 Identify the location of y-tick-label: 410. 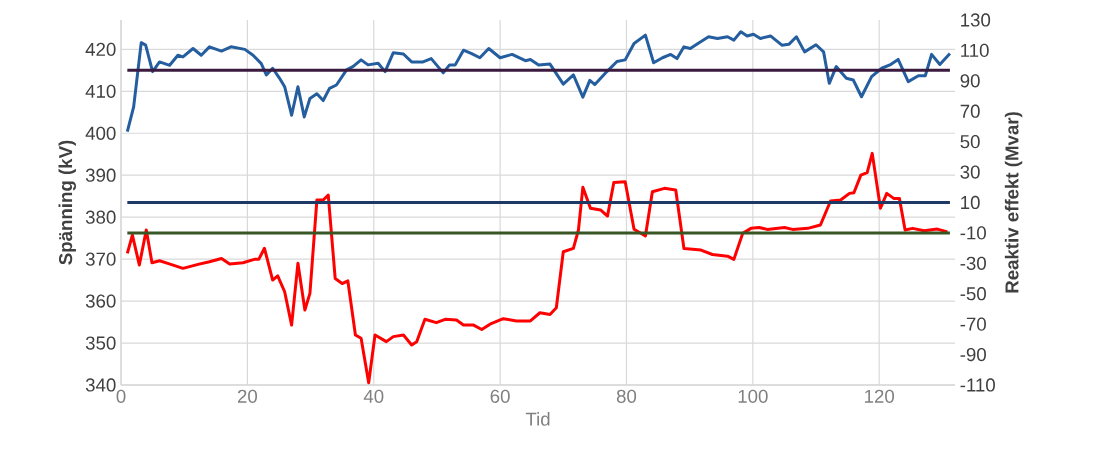
(100, 91).